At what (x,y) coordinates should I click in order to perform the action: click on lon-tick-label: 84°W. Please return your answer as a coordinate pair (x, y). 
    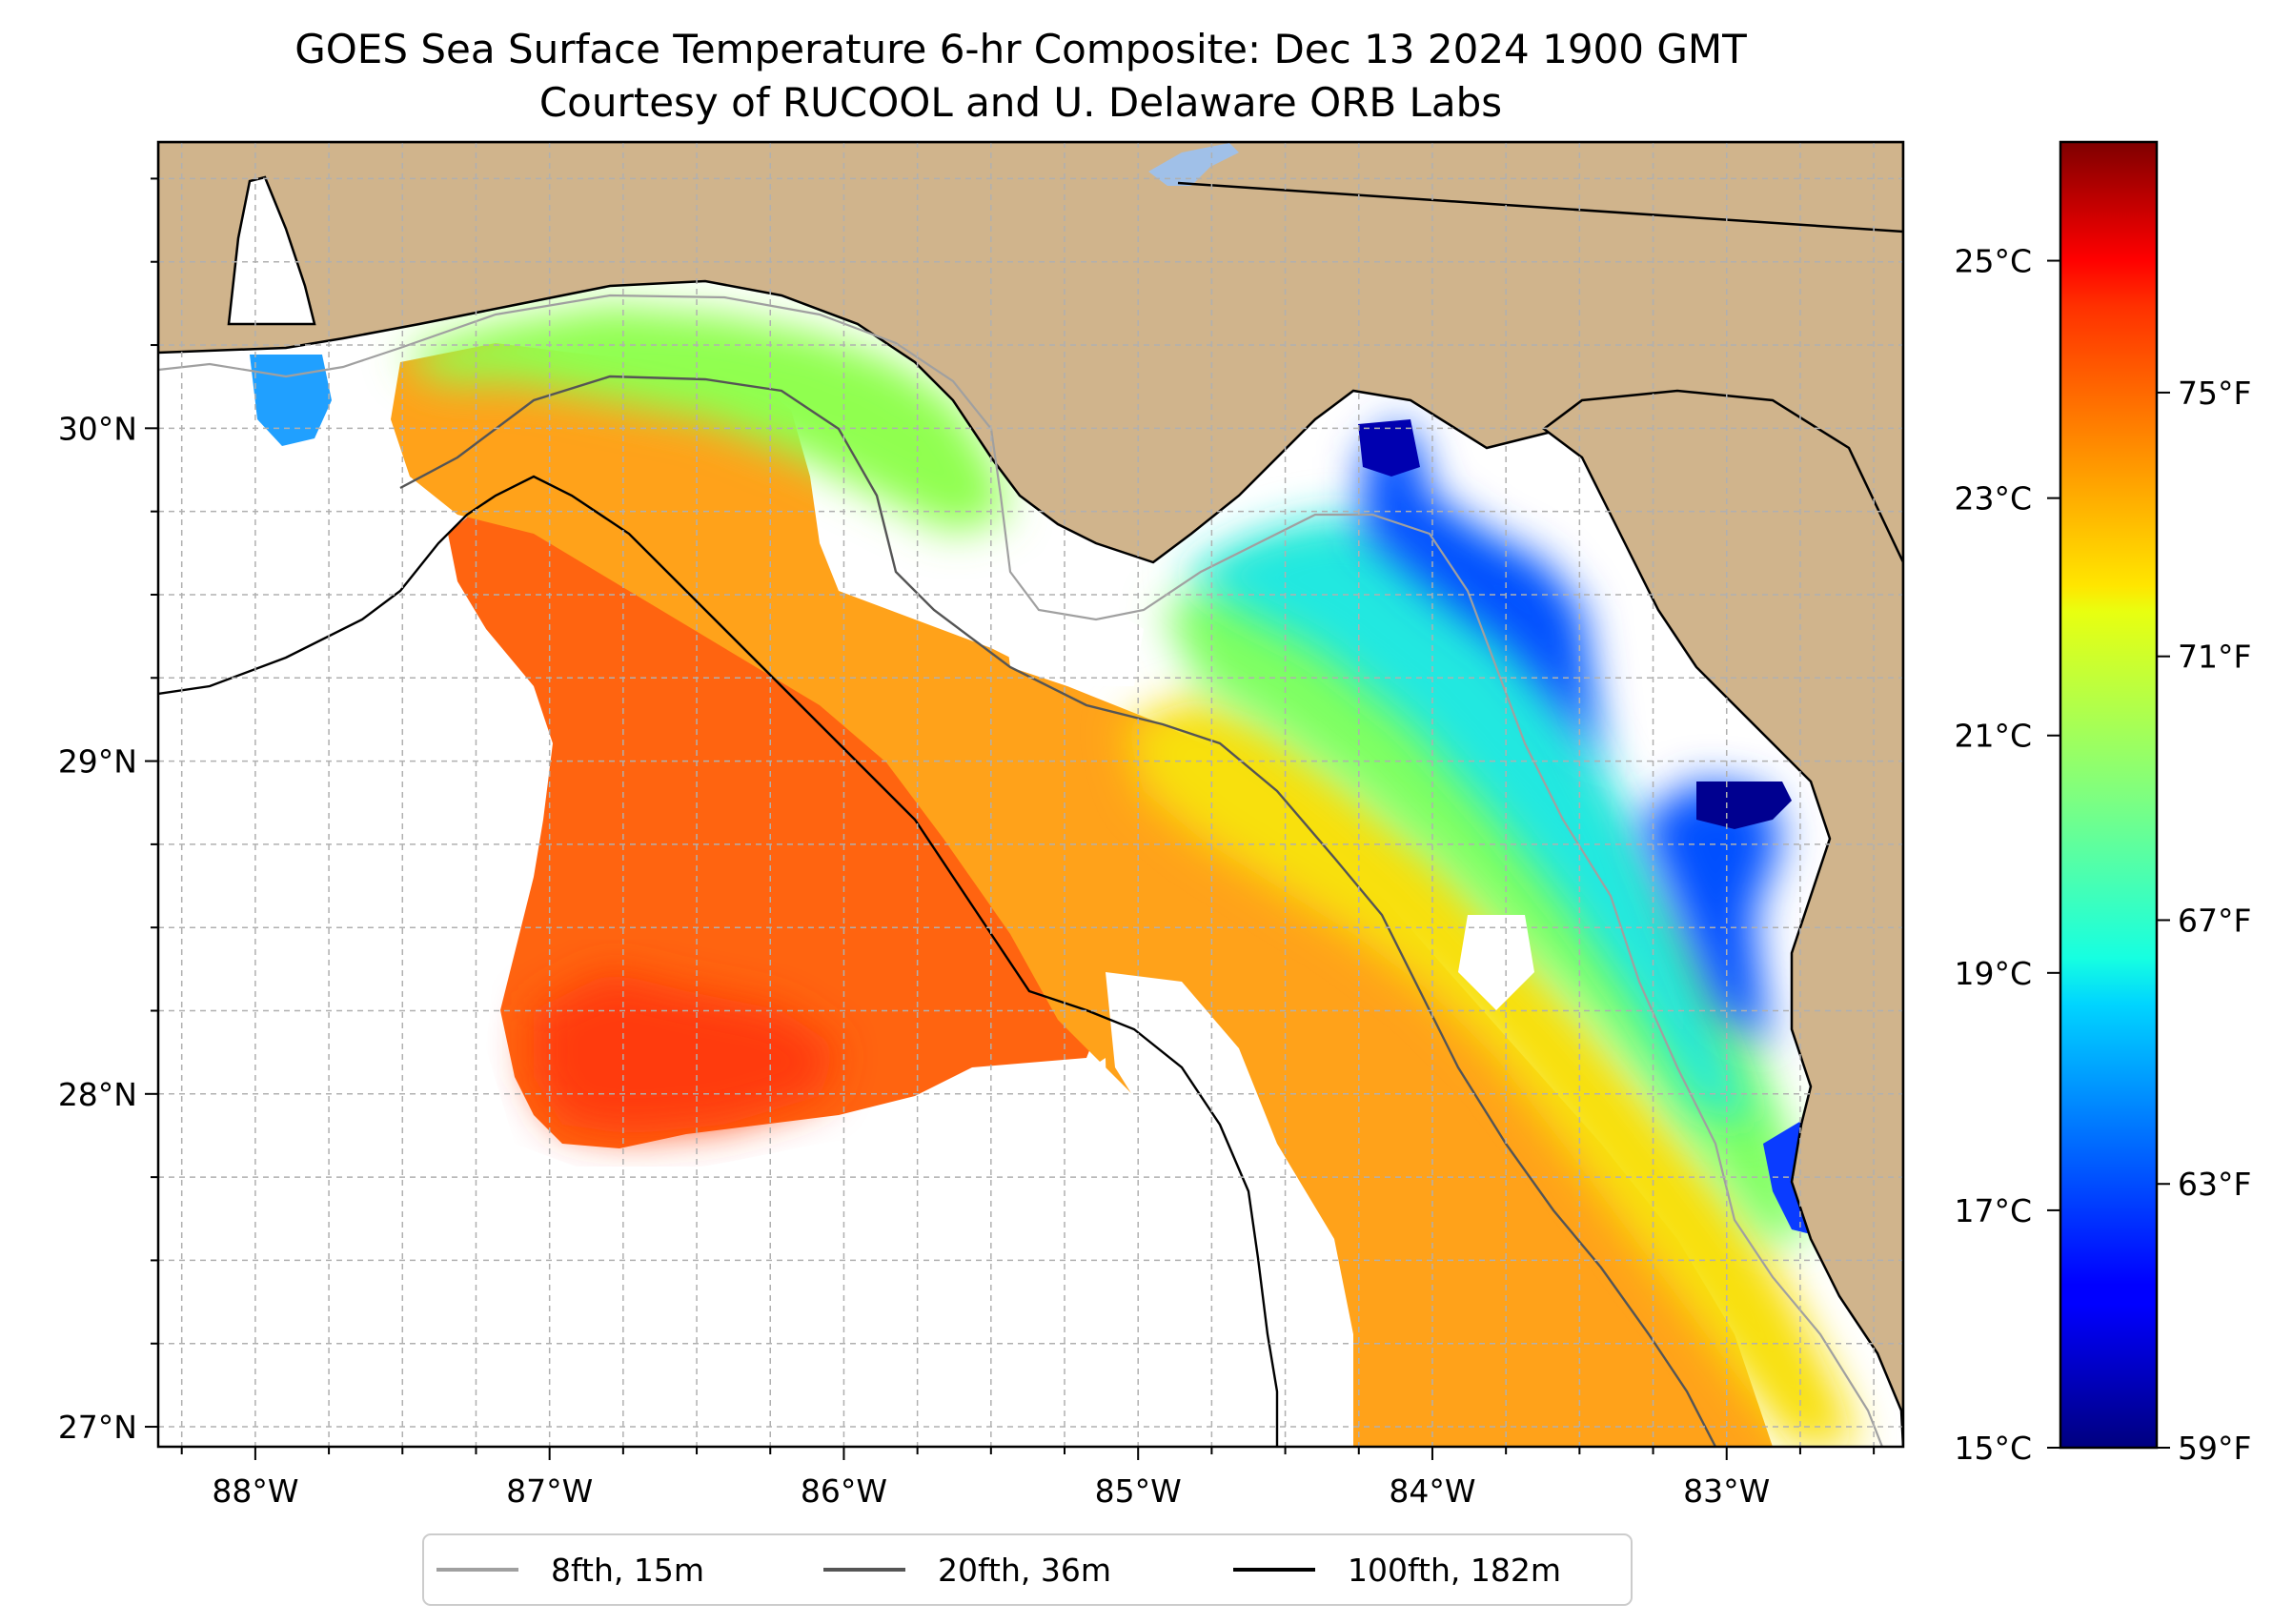
    Looking at the image, I should click on (1432, 1491).